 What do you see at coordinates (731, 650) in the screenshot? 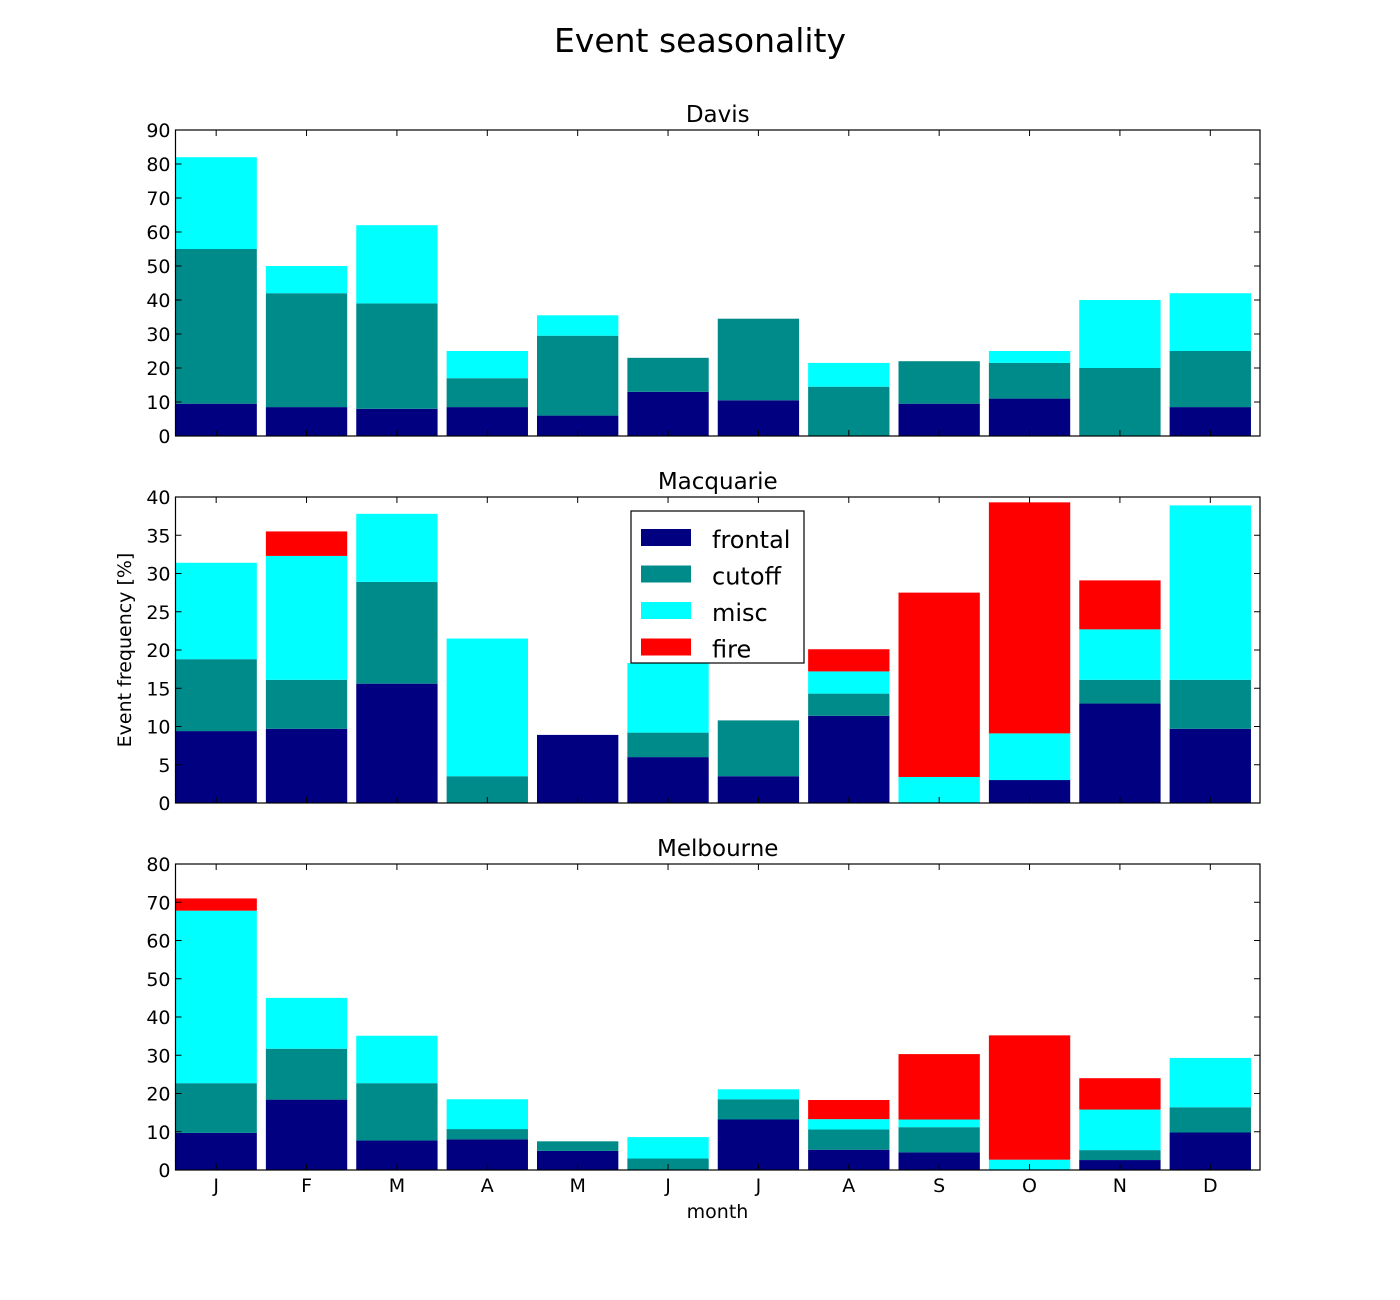
I see `legend-label-fire: fire` at bounding box center [731, 650].